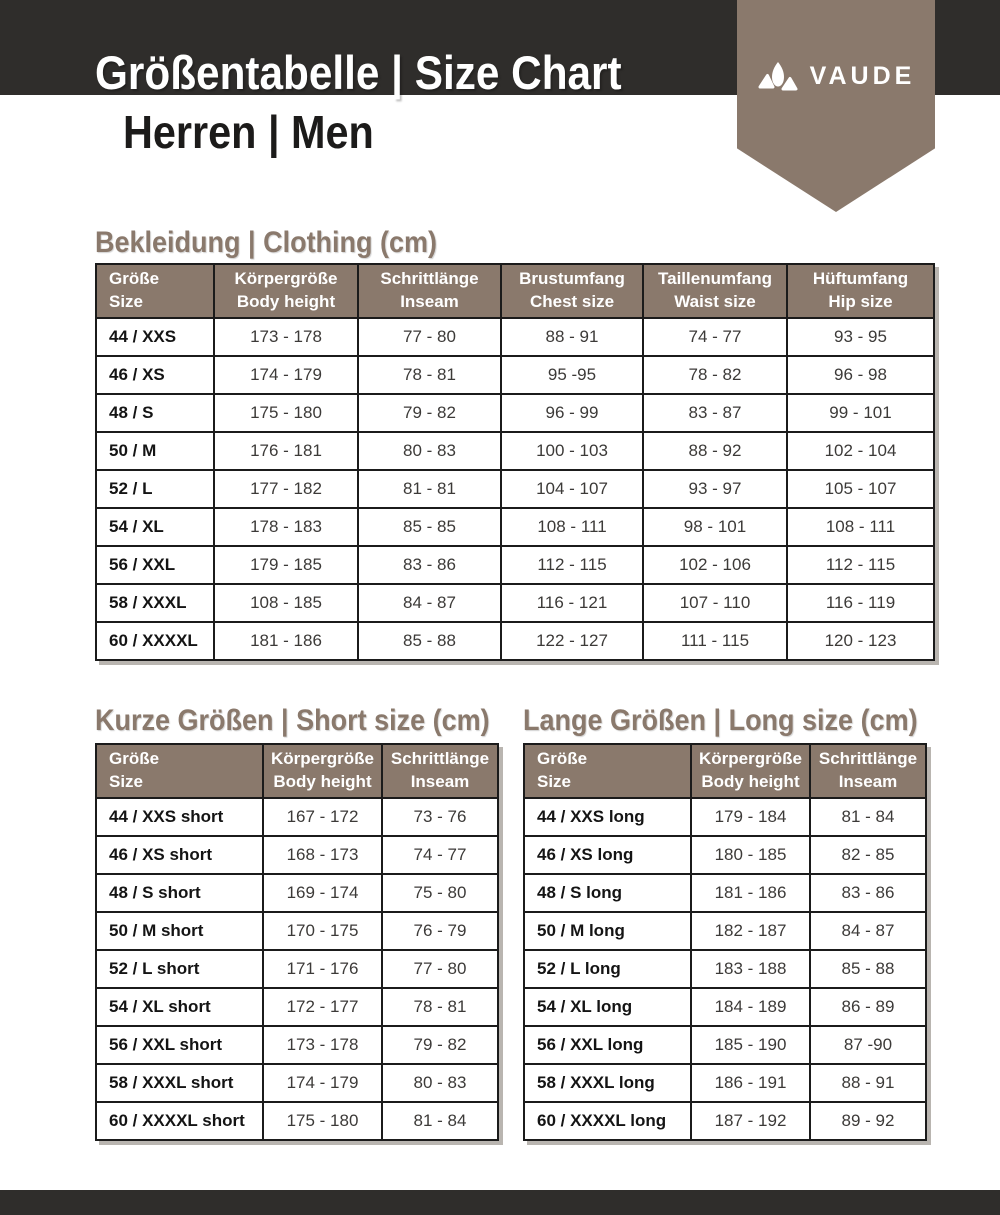 This screenshot has height=1215, width=1000. I want to click on value-cell: 93 - 95, so click(860, 337).